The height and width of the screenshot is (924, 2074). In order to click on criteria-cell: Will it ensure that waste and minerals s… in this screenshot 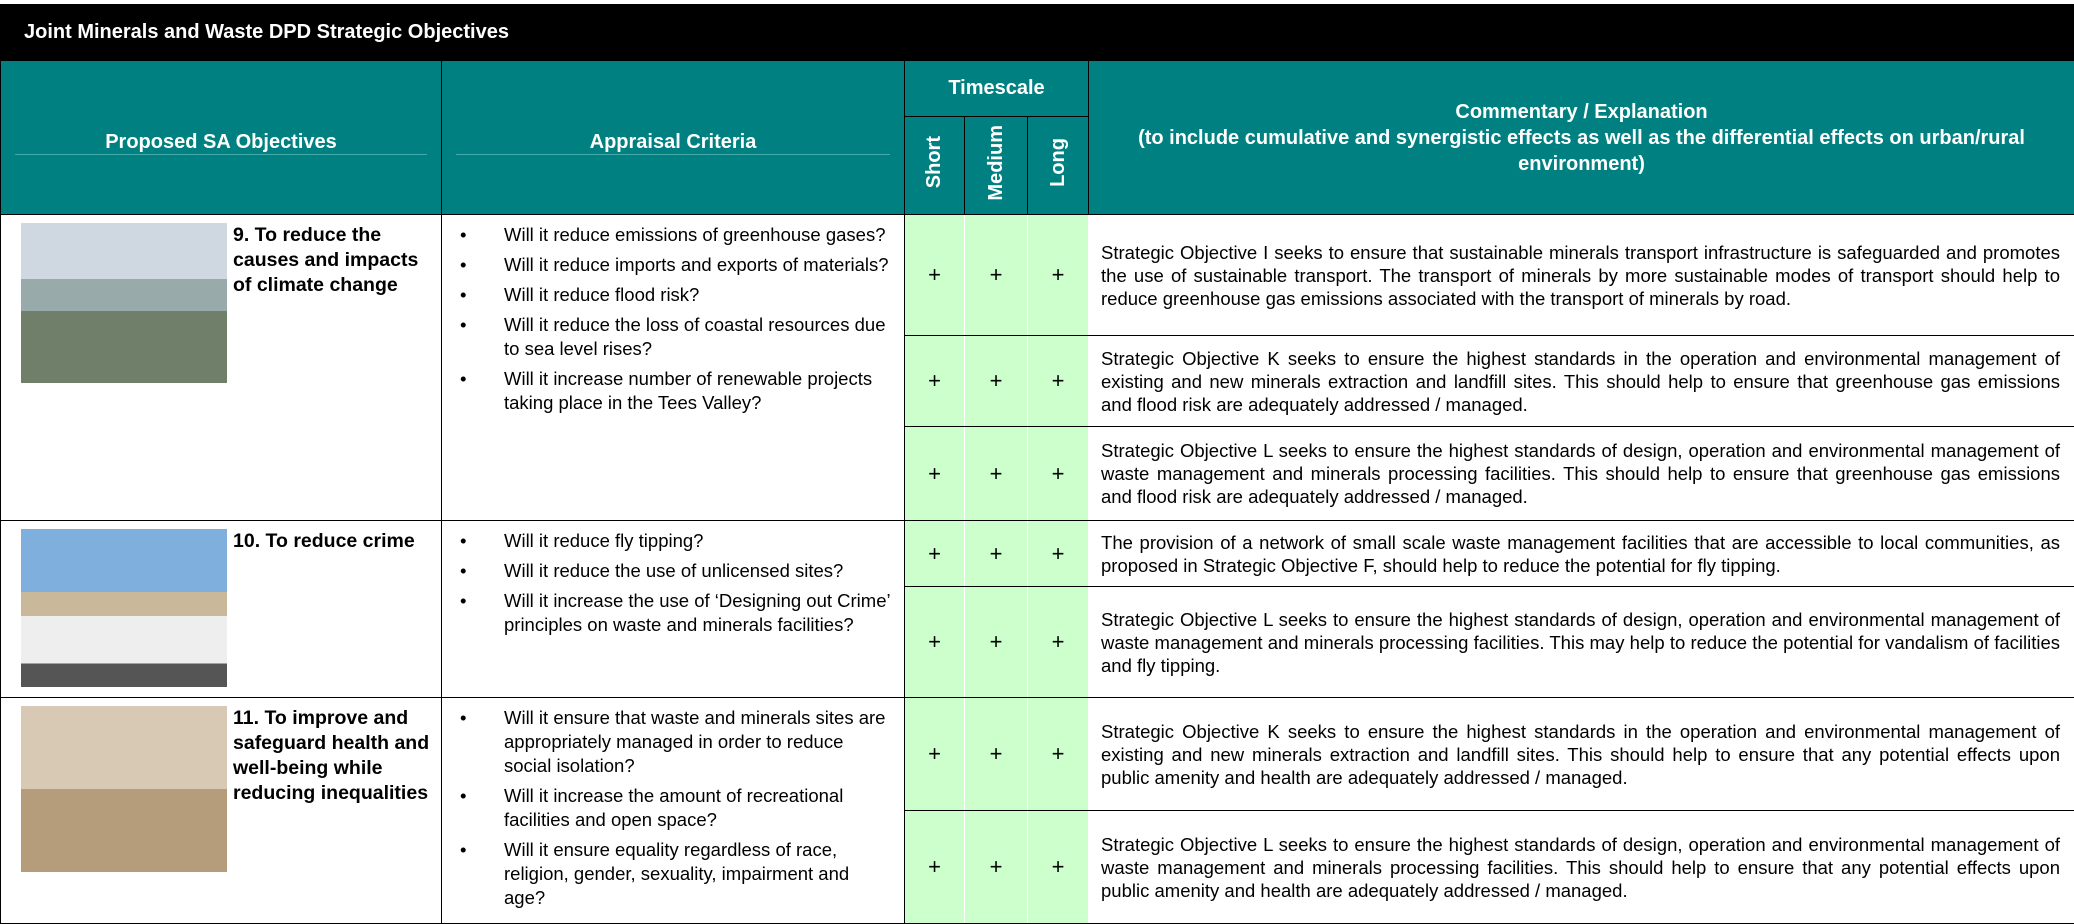, I will do `click(673, 811)`.